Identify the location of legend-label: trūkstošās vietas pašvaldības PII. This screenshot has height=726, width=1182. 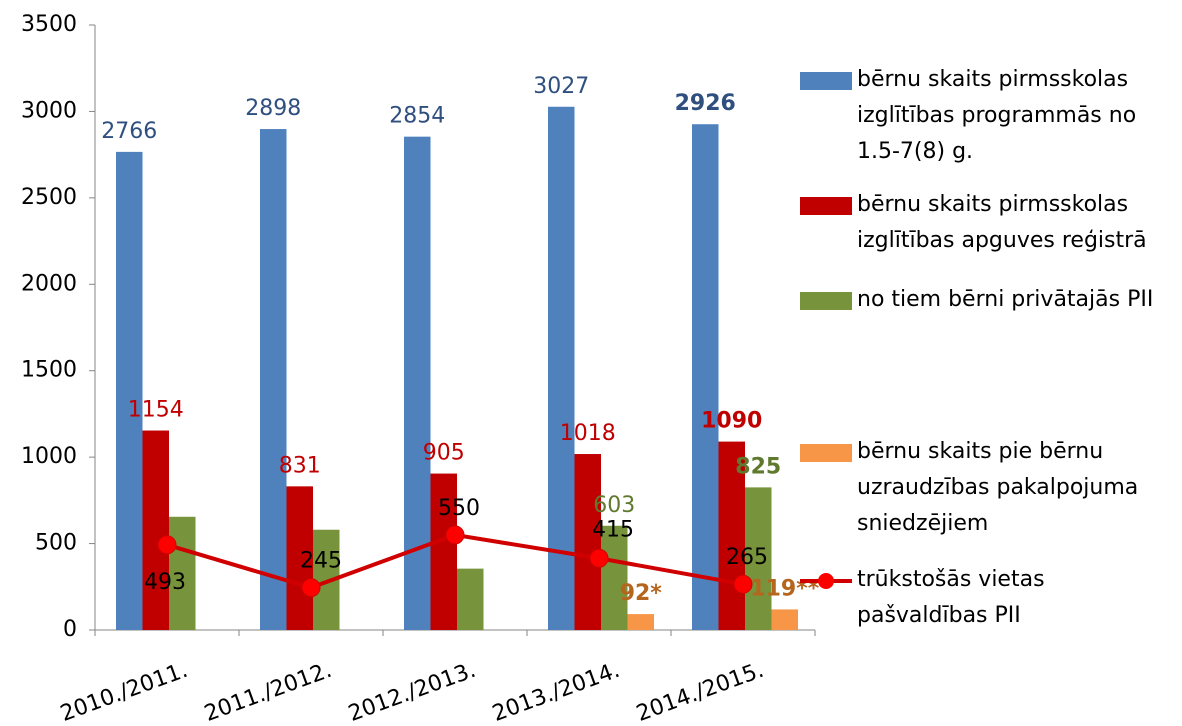
(951, 597).